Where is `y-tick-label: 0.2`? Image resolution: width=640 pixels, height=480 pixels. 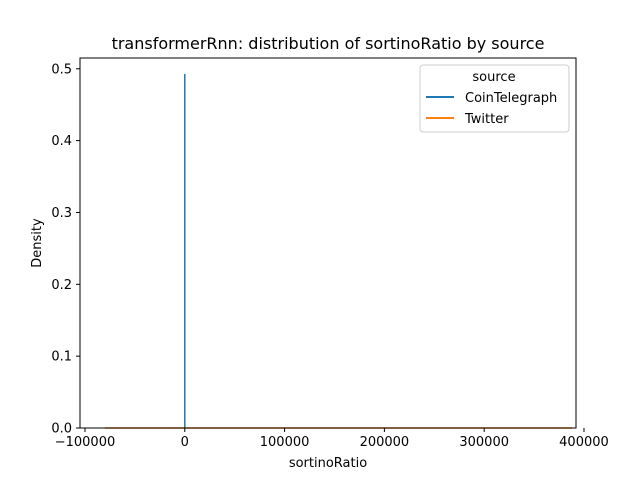 y-tick-label: 0.2 is located at coordinates (61, 285).